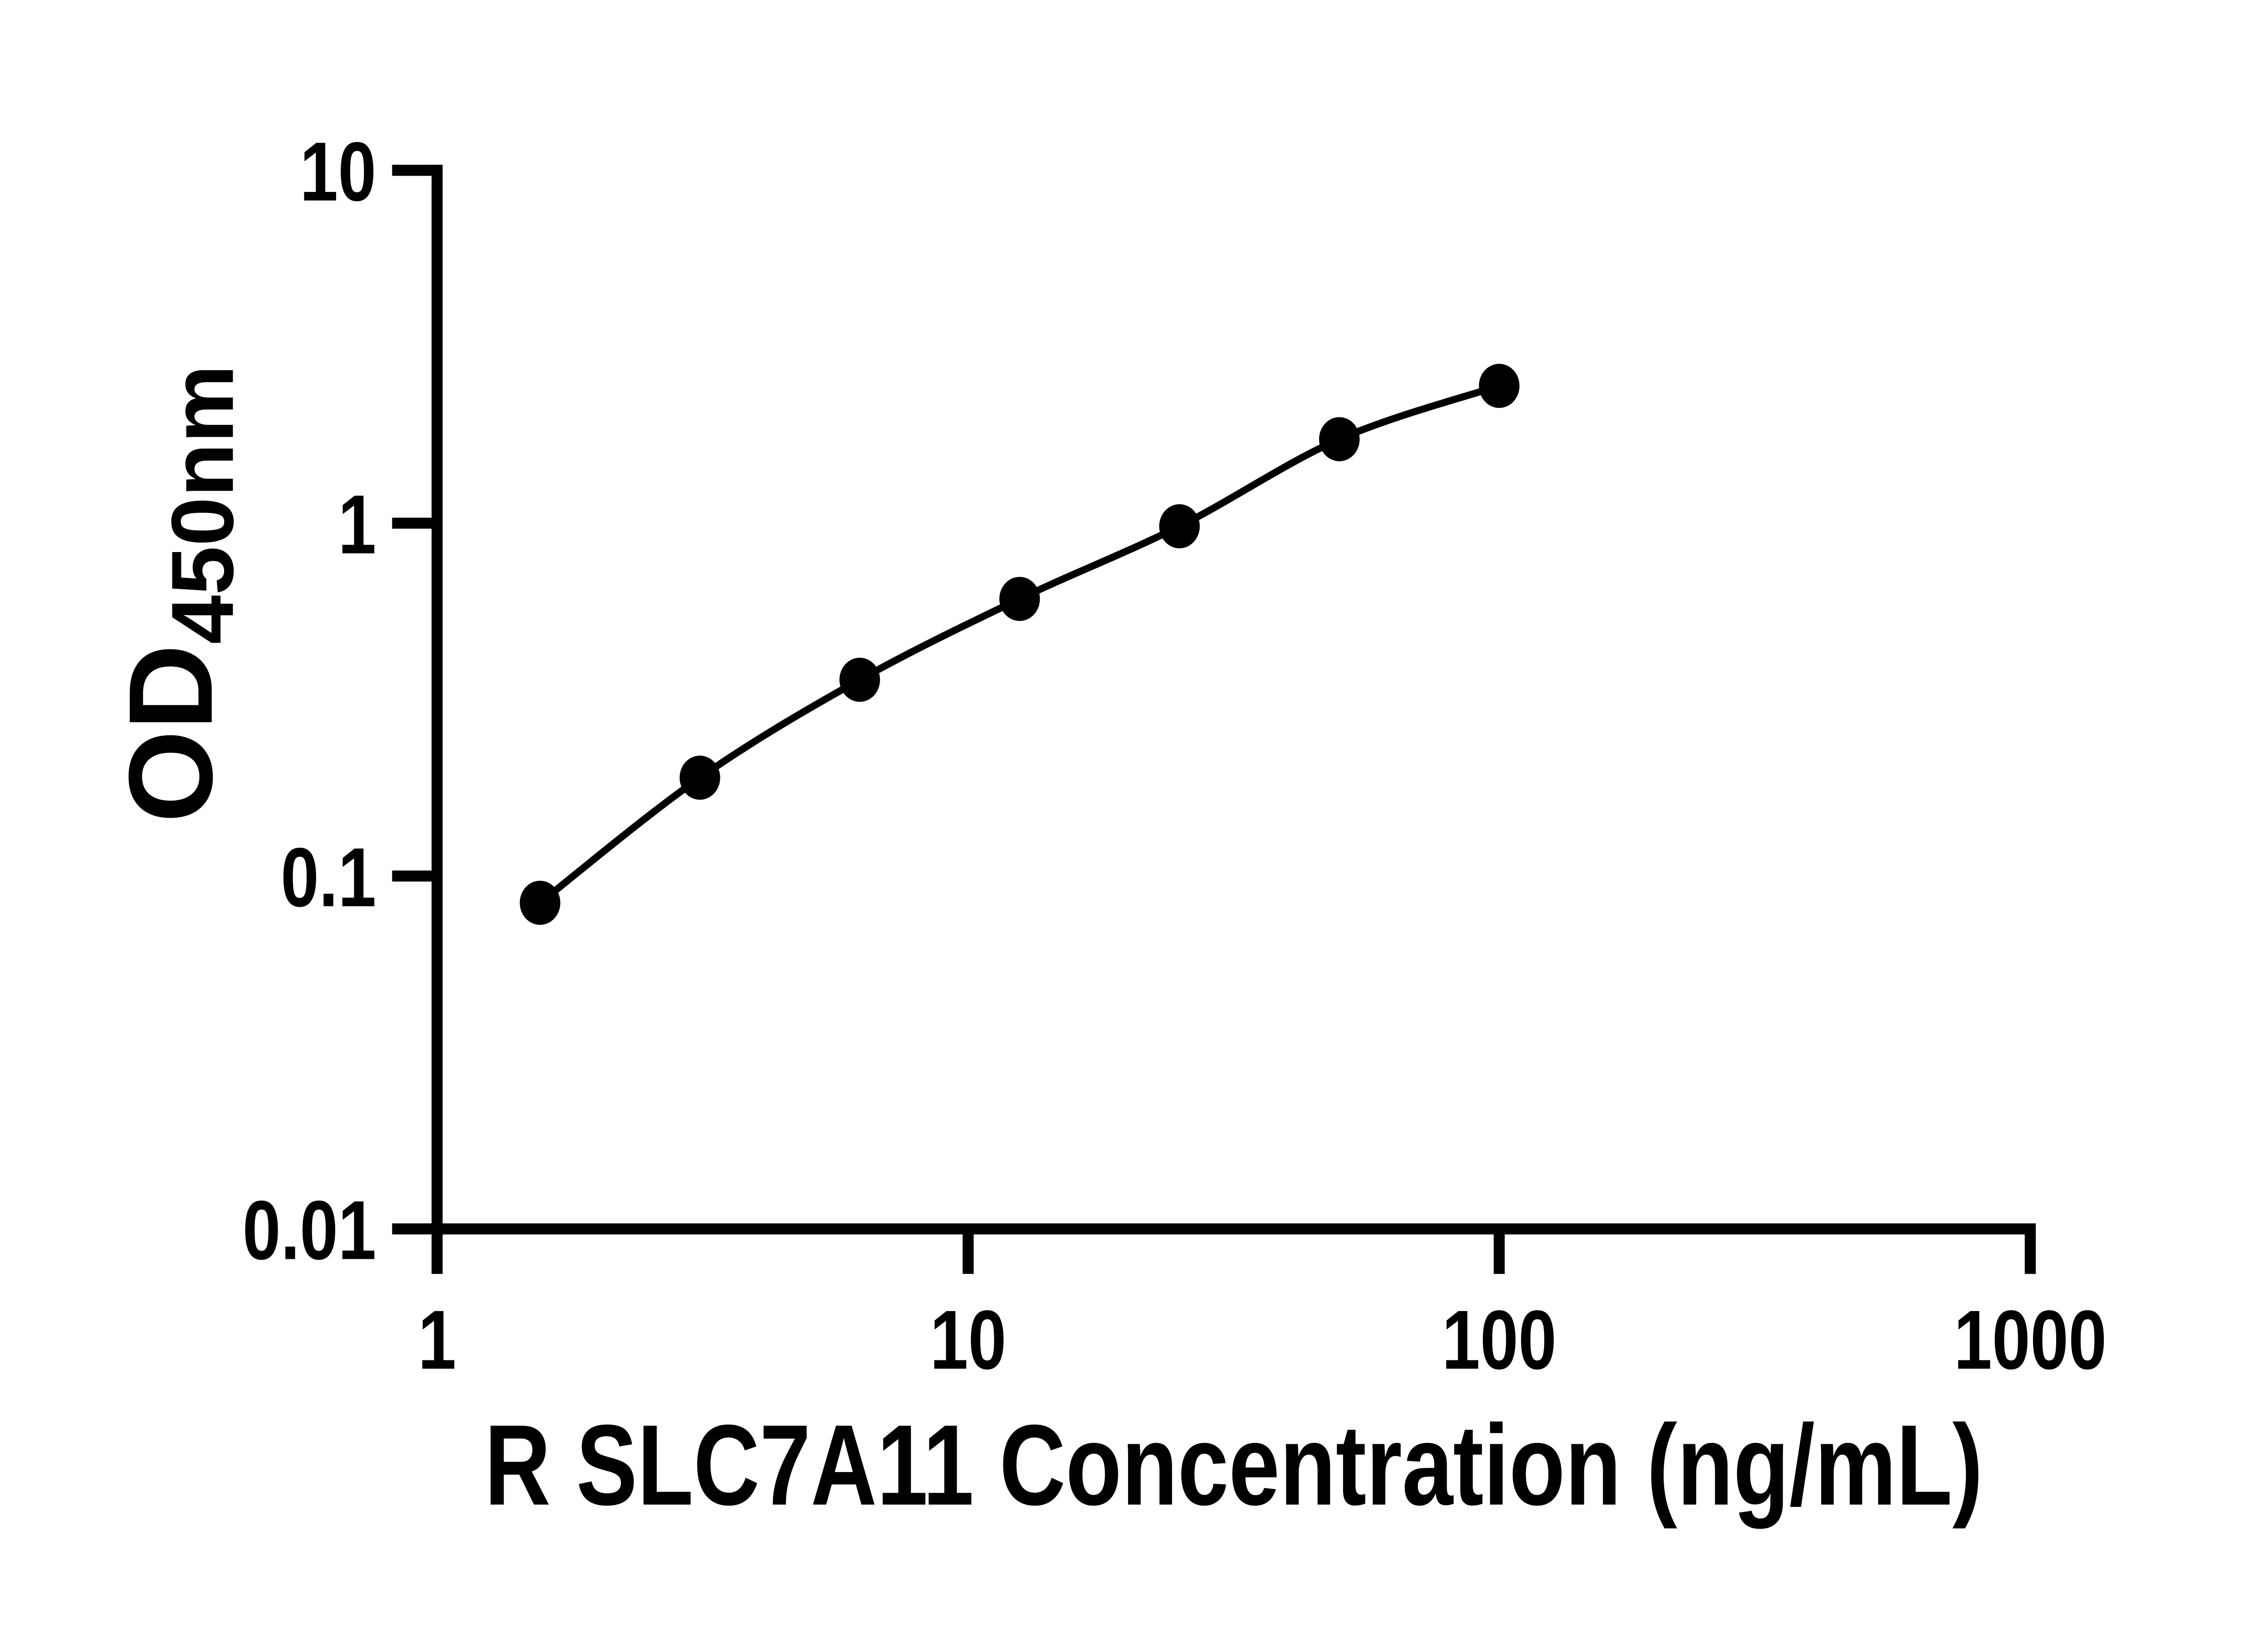  I want to click on x-tick-label-1000: 1000, so click(2030, 1340).